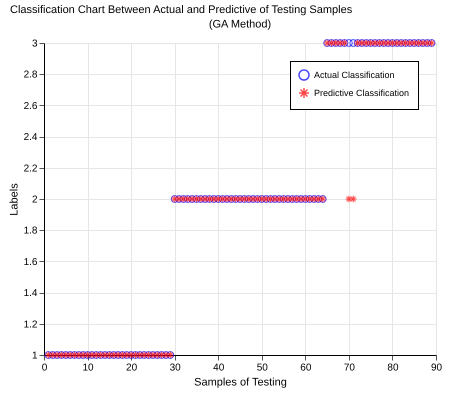  What do you see at coordinates (362, 93) in the screenshot?
I see `legend-label: Predictive Classification` at bounding box center [362, 93].